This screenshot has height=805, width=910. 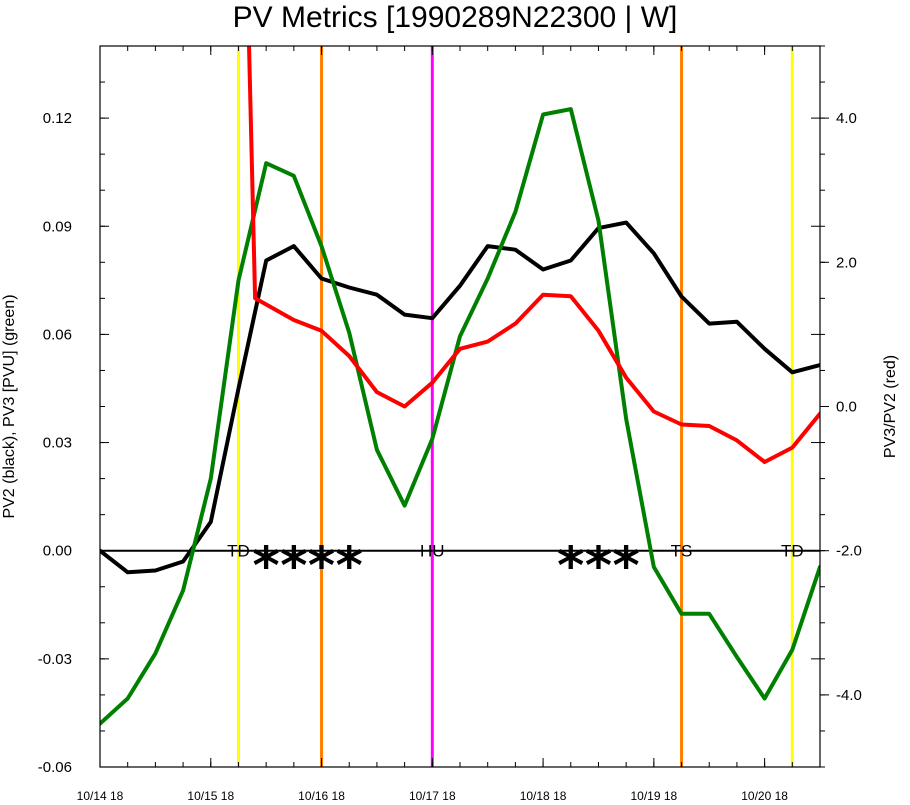 What do you see at coordinates (293, 567) in the screenshot?
I see `star-marker-1: *` at bounding box center [293, 567].